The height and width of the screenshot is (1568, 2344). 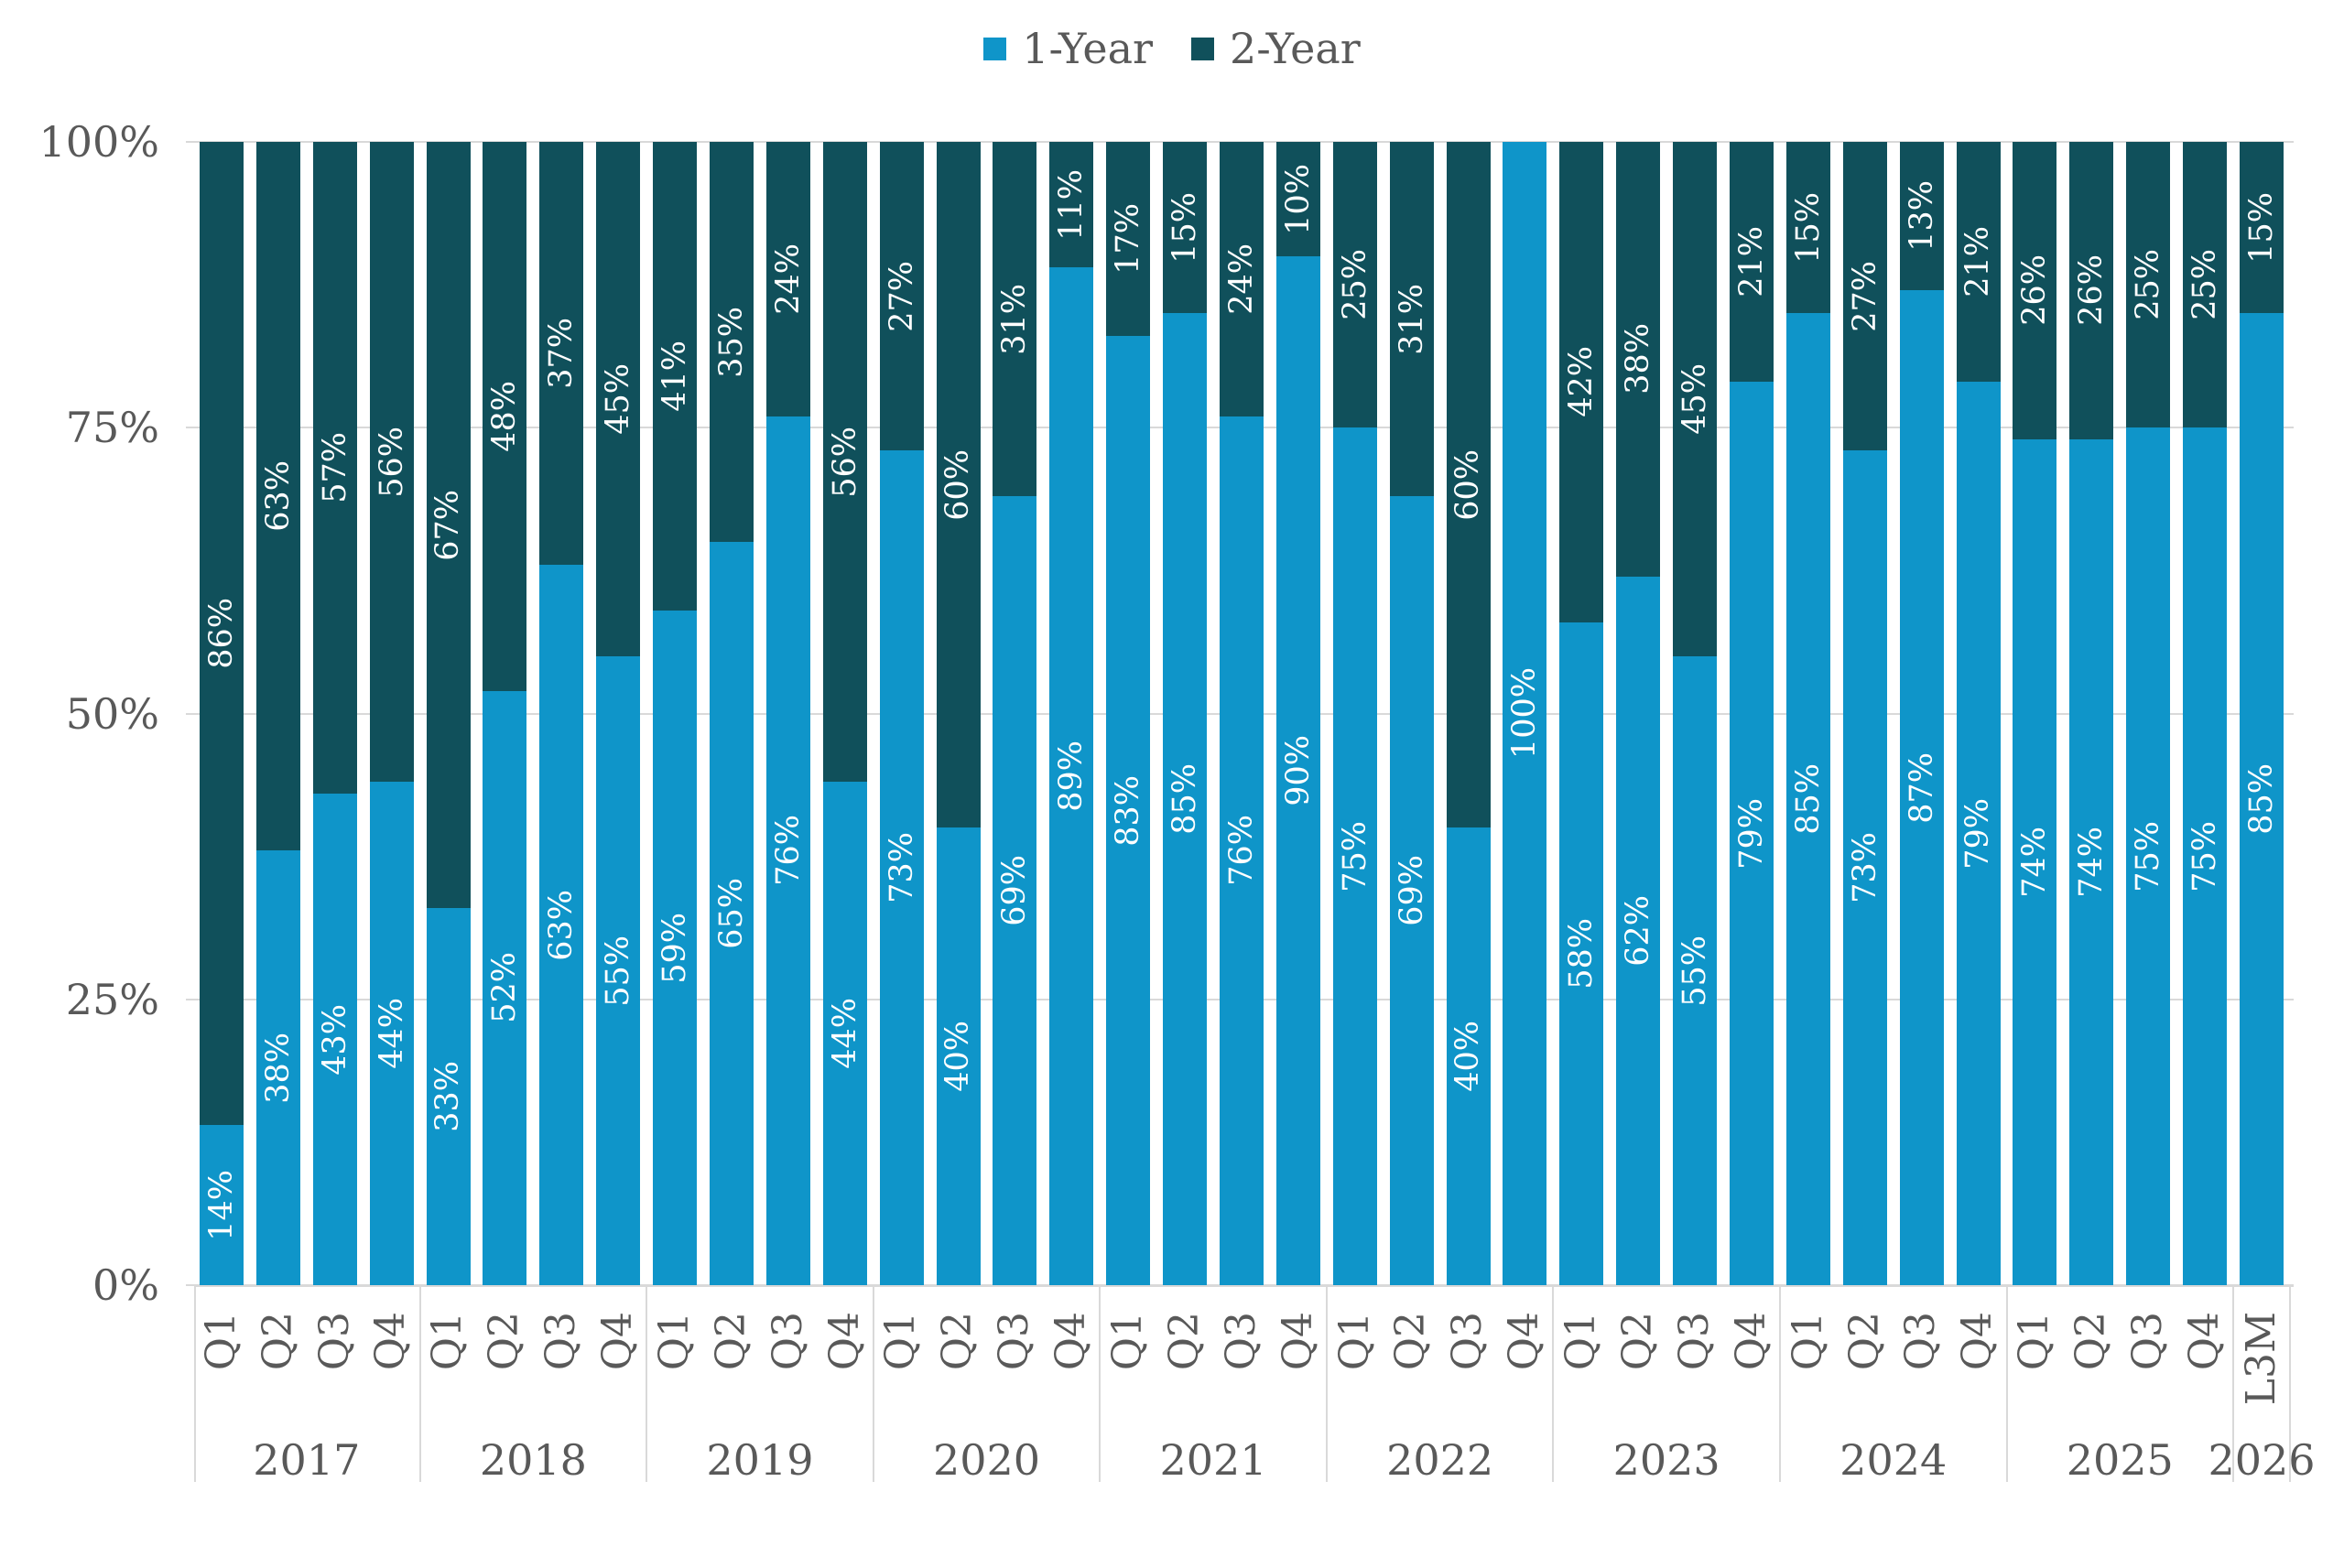 I want to click on bar-label-1year: 79%, so click(x=1751, y=834).